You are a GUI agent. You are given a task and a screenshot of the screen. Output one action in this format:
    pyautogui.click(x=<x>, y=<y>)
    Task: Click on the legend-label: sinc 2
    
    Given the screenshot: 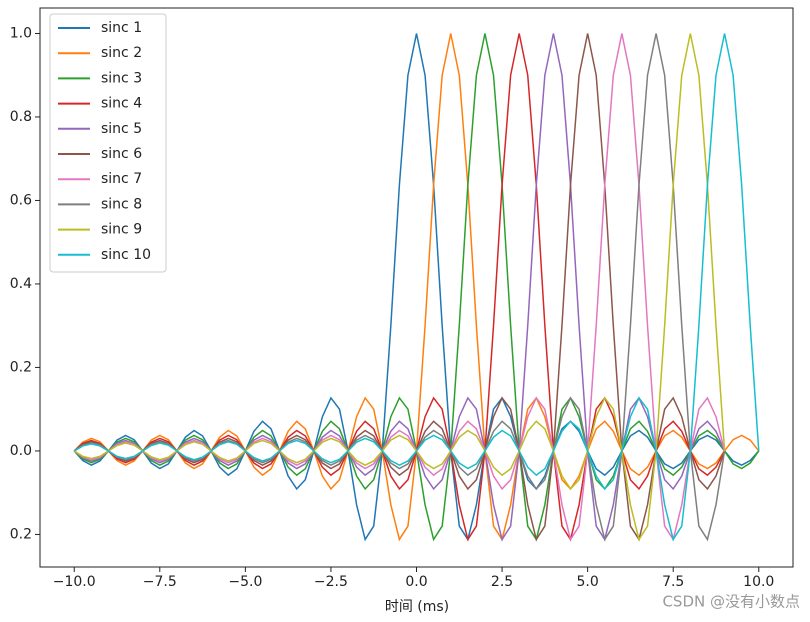 What is the action you would take?
    pyautogui.click(x=121, y=53)
    